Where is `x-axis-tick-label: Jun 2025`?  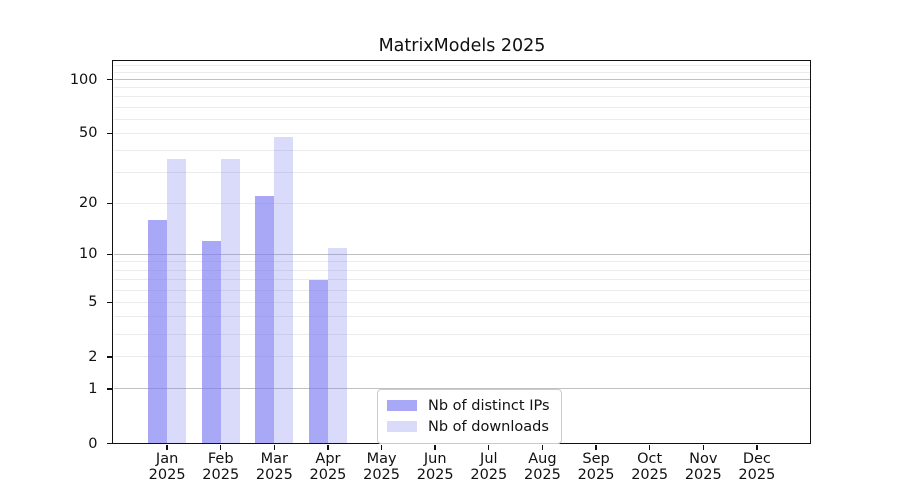
x-axis-tick-label: Jun 2025 is located at coordinates (435, 467).